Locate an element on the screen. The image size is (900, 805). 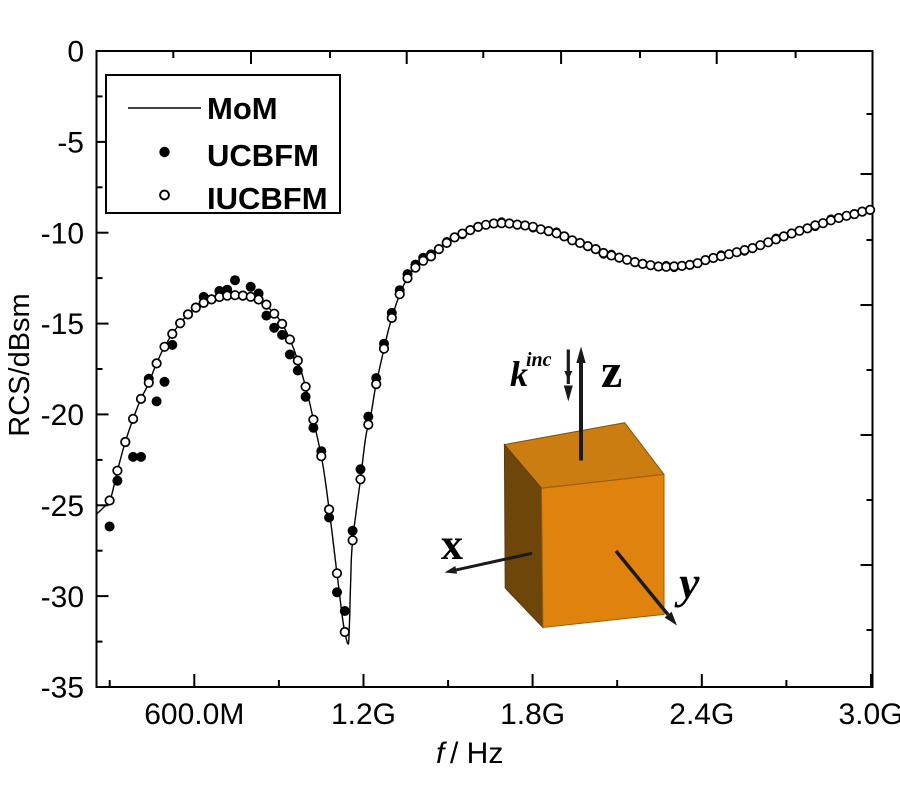
svg-text: -30 is located at coordinates (62, 597).